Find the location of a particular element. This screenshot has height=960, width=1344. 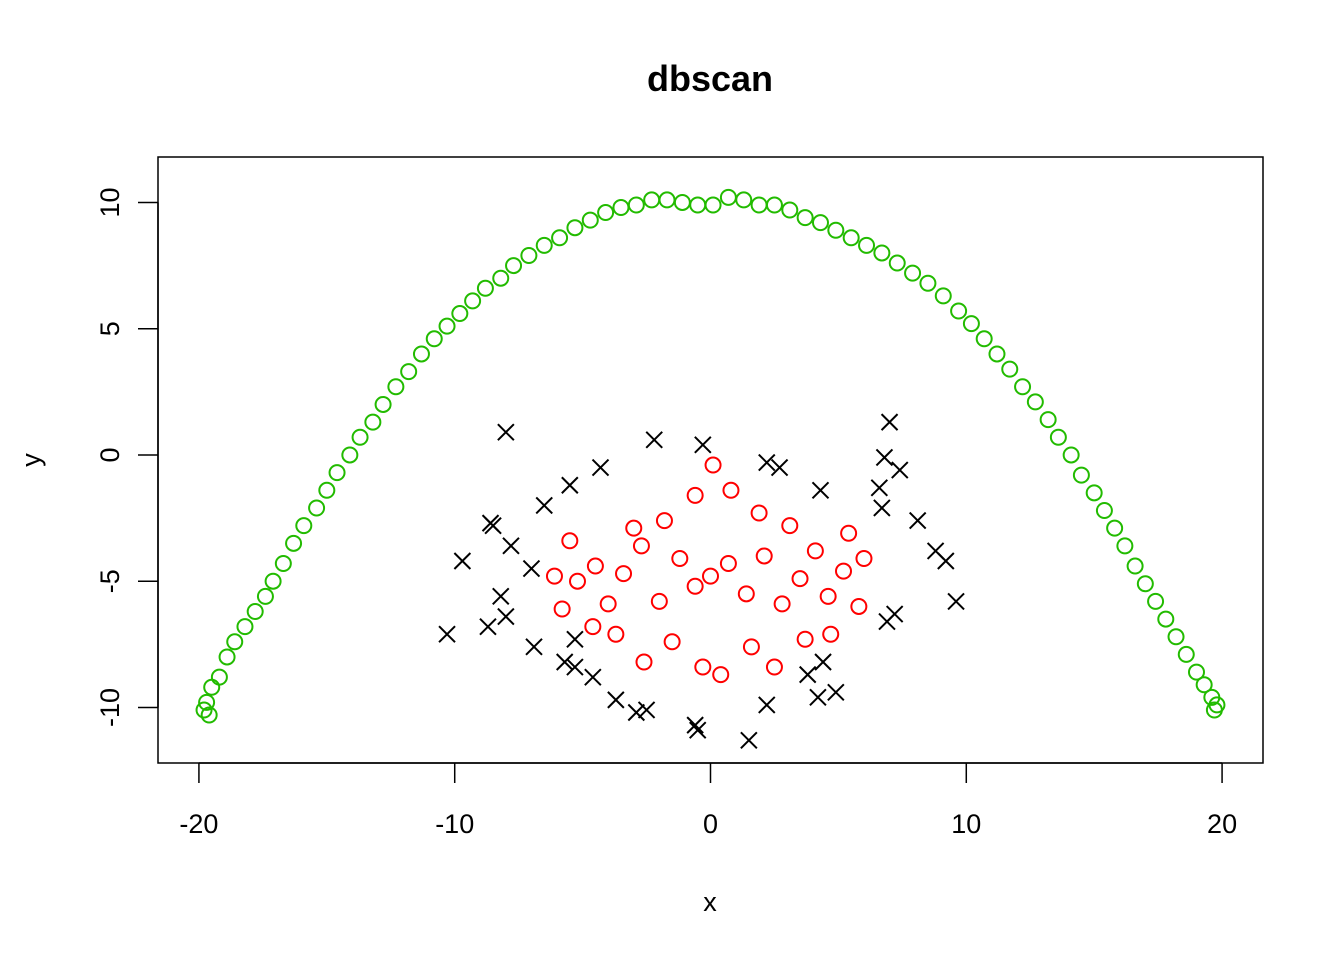

x-tick-label: 20 is located at coordinates (1222, 824).